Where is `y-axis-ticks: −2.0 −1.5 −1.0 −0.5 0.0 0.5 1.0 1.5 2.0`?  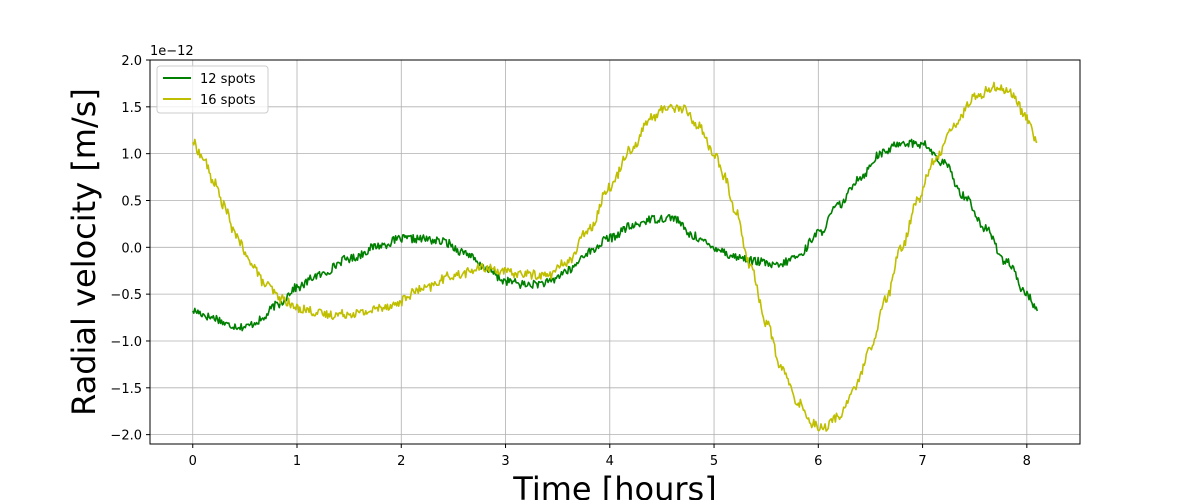
y-axis-ticks: −2.0 −1.5 −1.0 −0.5 0.0 0.5 1.0 1.5 2.0 is located at coordinates (130, 249).